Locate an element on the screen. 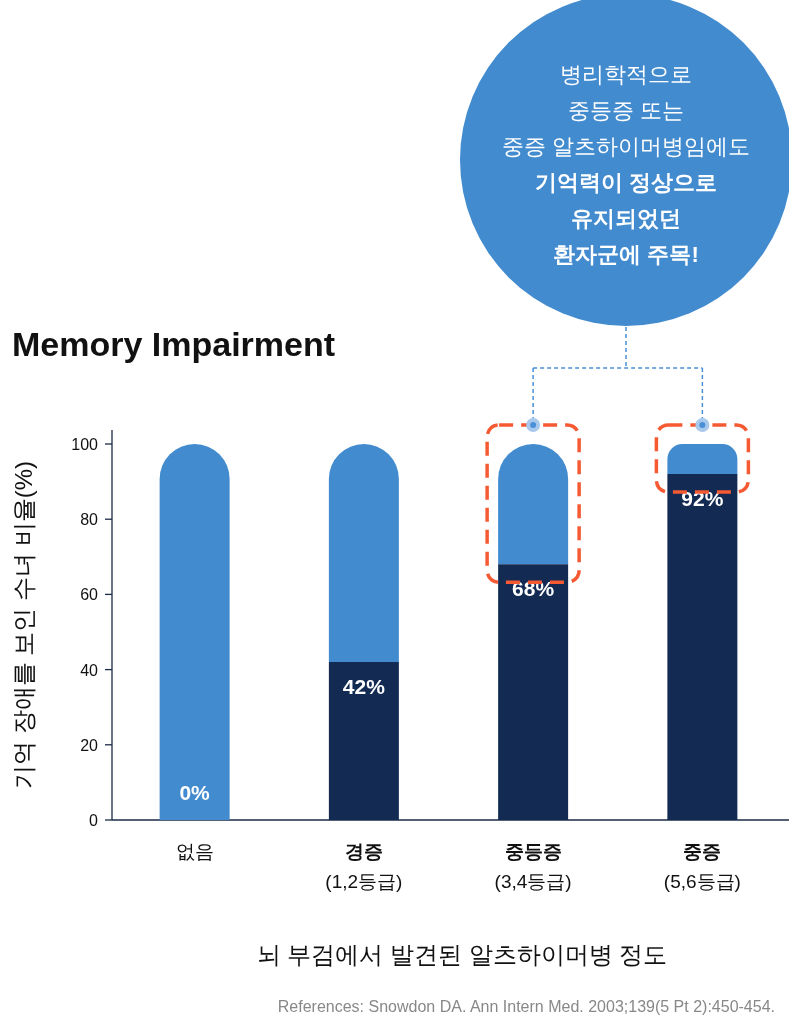  text: References: Snowdon DA. Ann Intern Med. 2003;139(5 Pt 2):450-454. is located at coordinates (526, 1006).